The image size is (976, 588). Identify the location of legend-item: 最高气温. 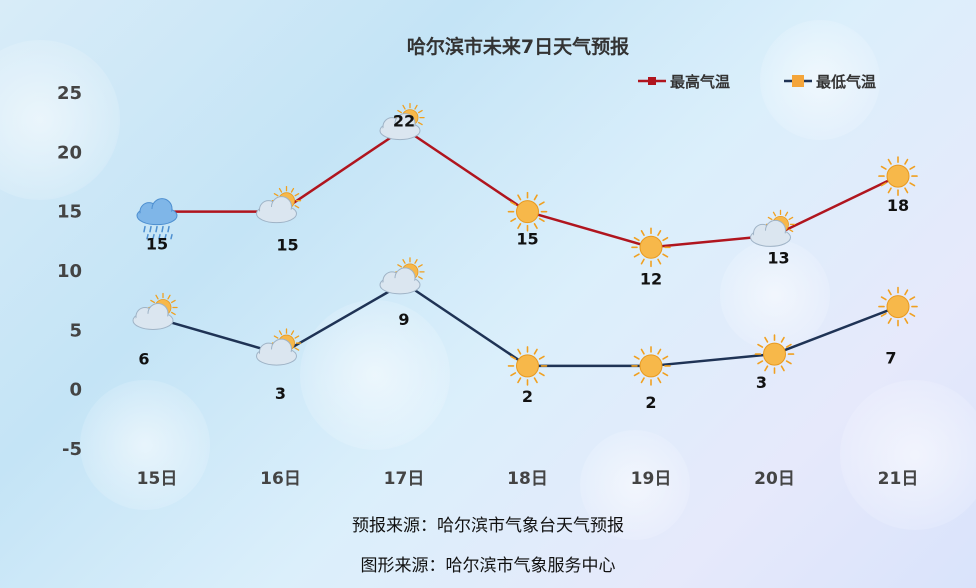
(684, 82).